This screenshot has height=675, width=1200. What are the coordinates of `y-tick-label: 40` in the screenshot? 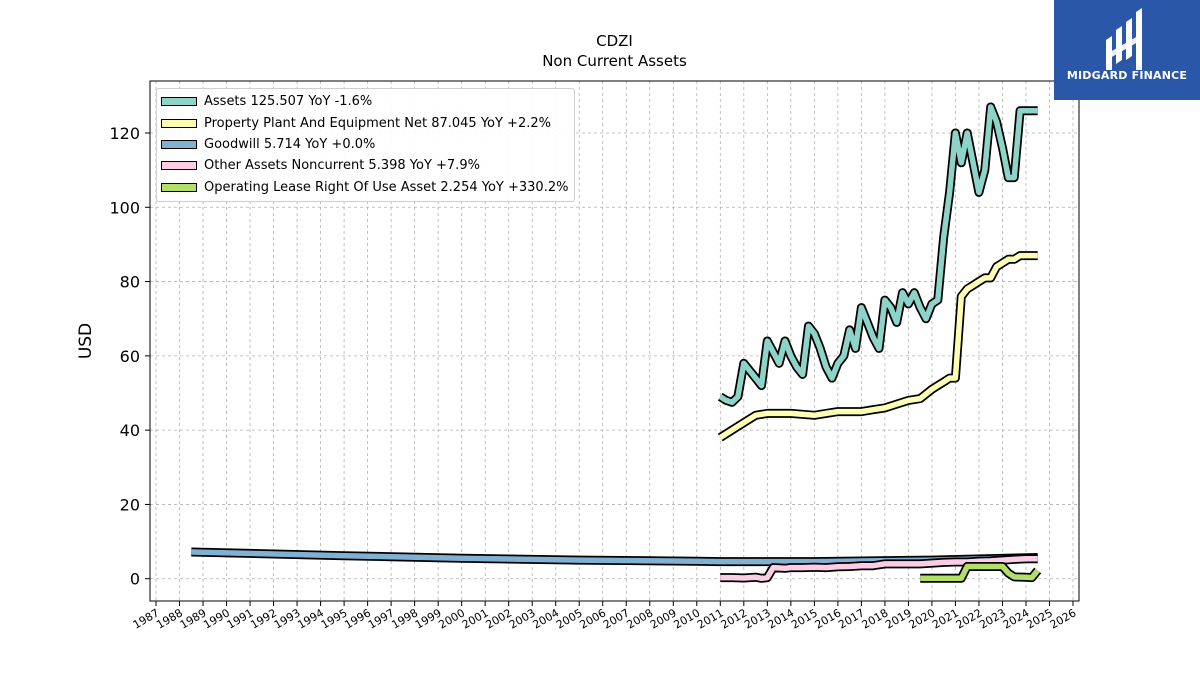 It's located at (130, 430).